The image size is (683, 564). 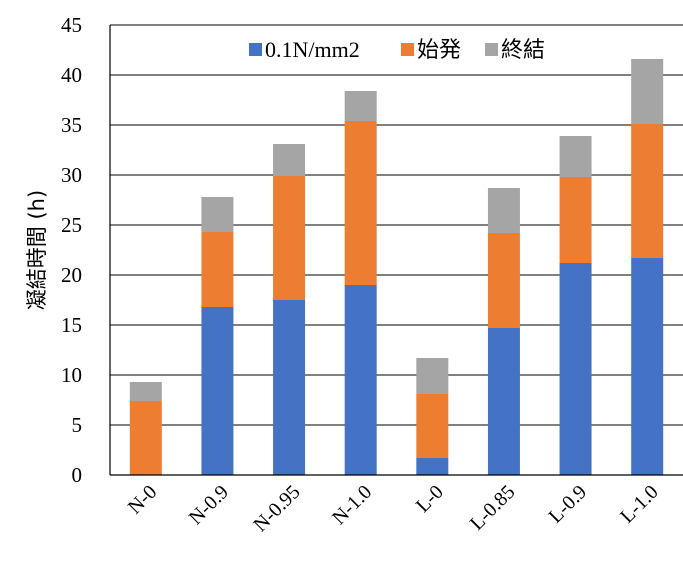 I want to click on bar-L-1.0-series-2, so click(x=647, y=91).